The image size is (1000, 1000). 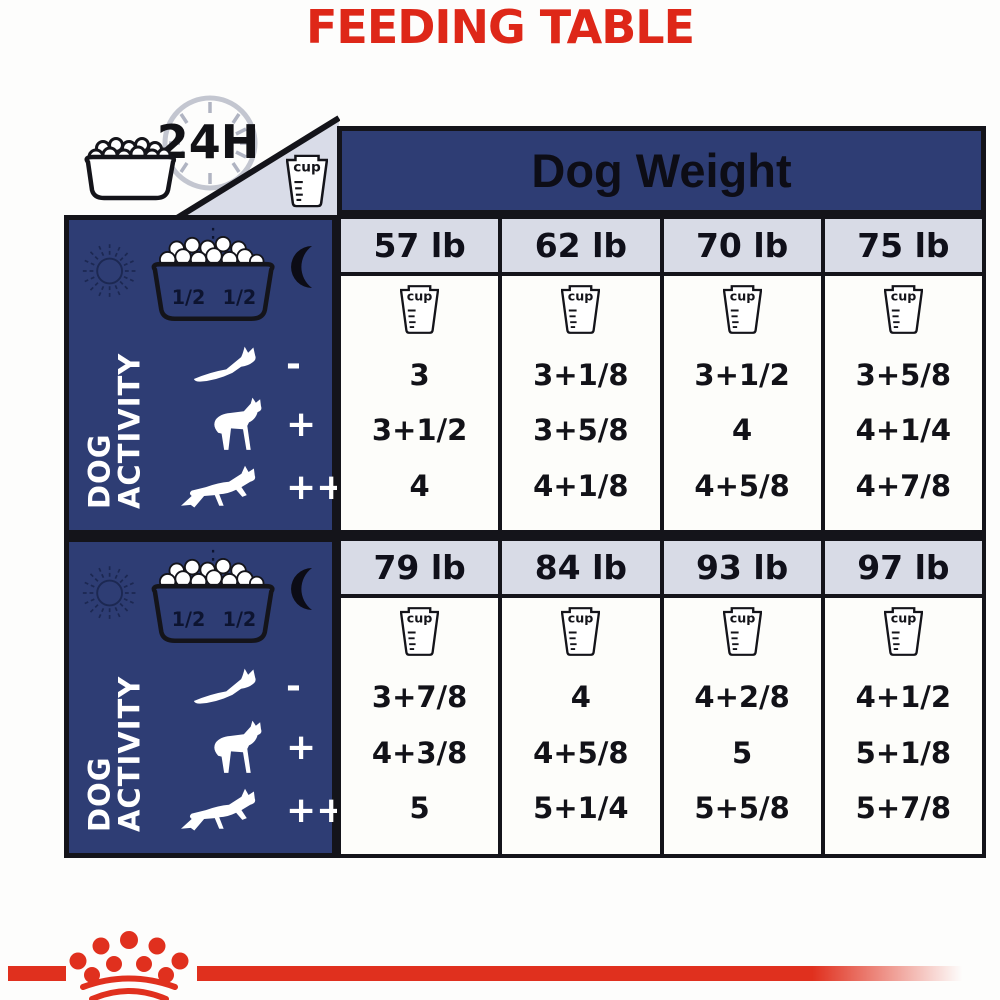 I want to click on feeding-amount-cell: 3+1/2 4 4+5/8, so click(x=742, y=403).